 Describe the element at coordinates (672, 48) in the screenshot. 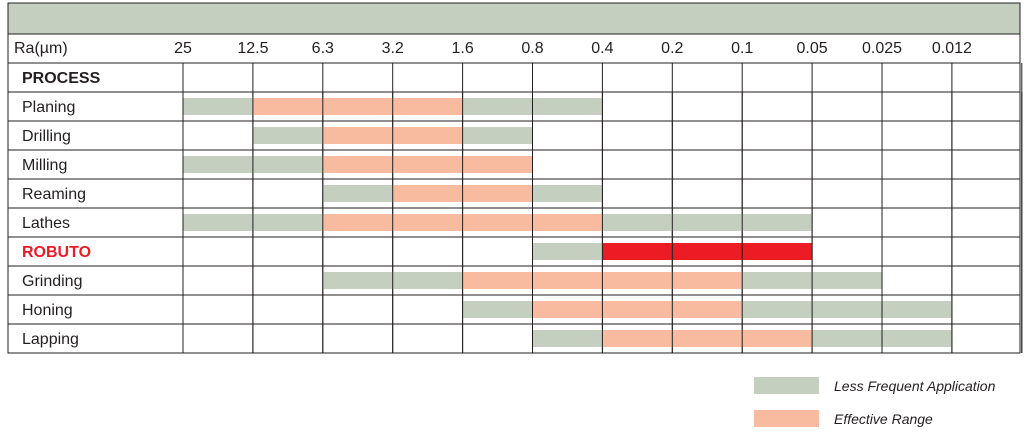

I see `column-label: 0.2` at that location.